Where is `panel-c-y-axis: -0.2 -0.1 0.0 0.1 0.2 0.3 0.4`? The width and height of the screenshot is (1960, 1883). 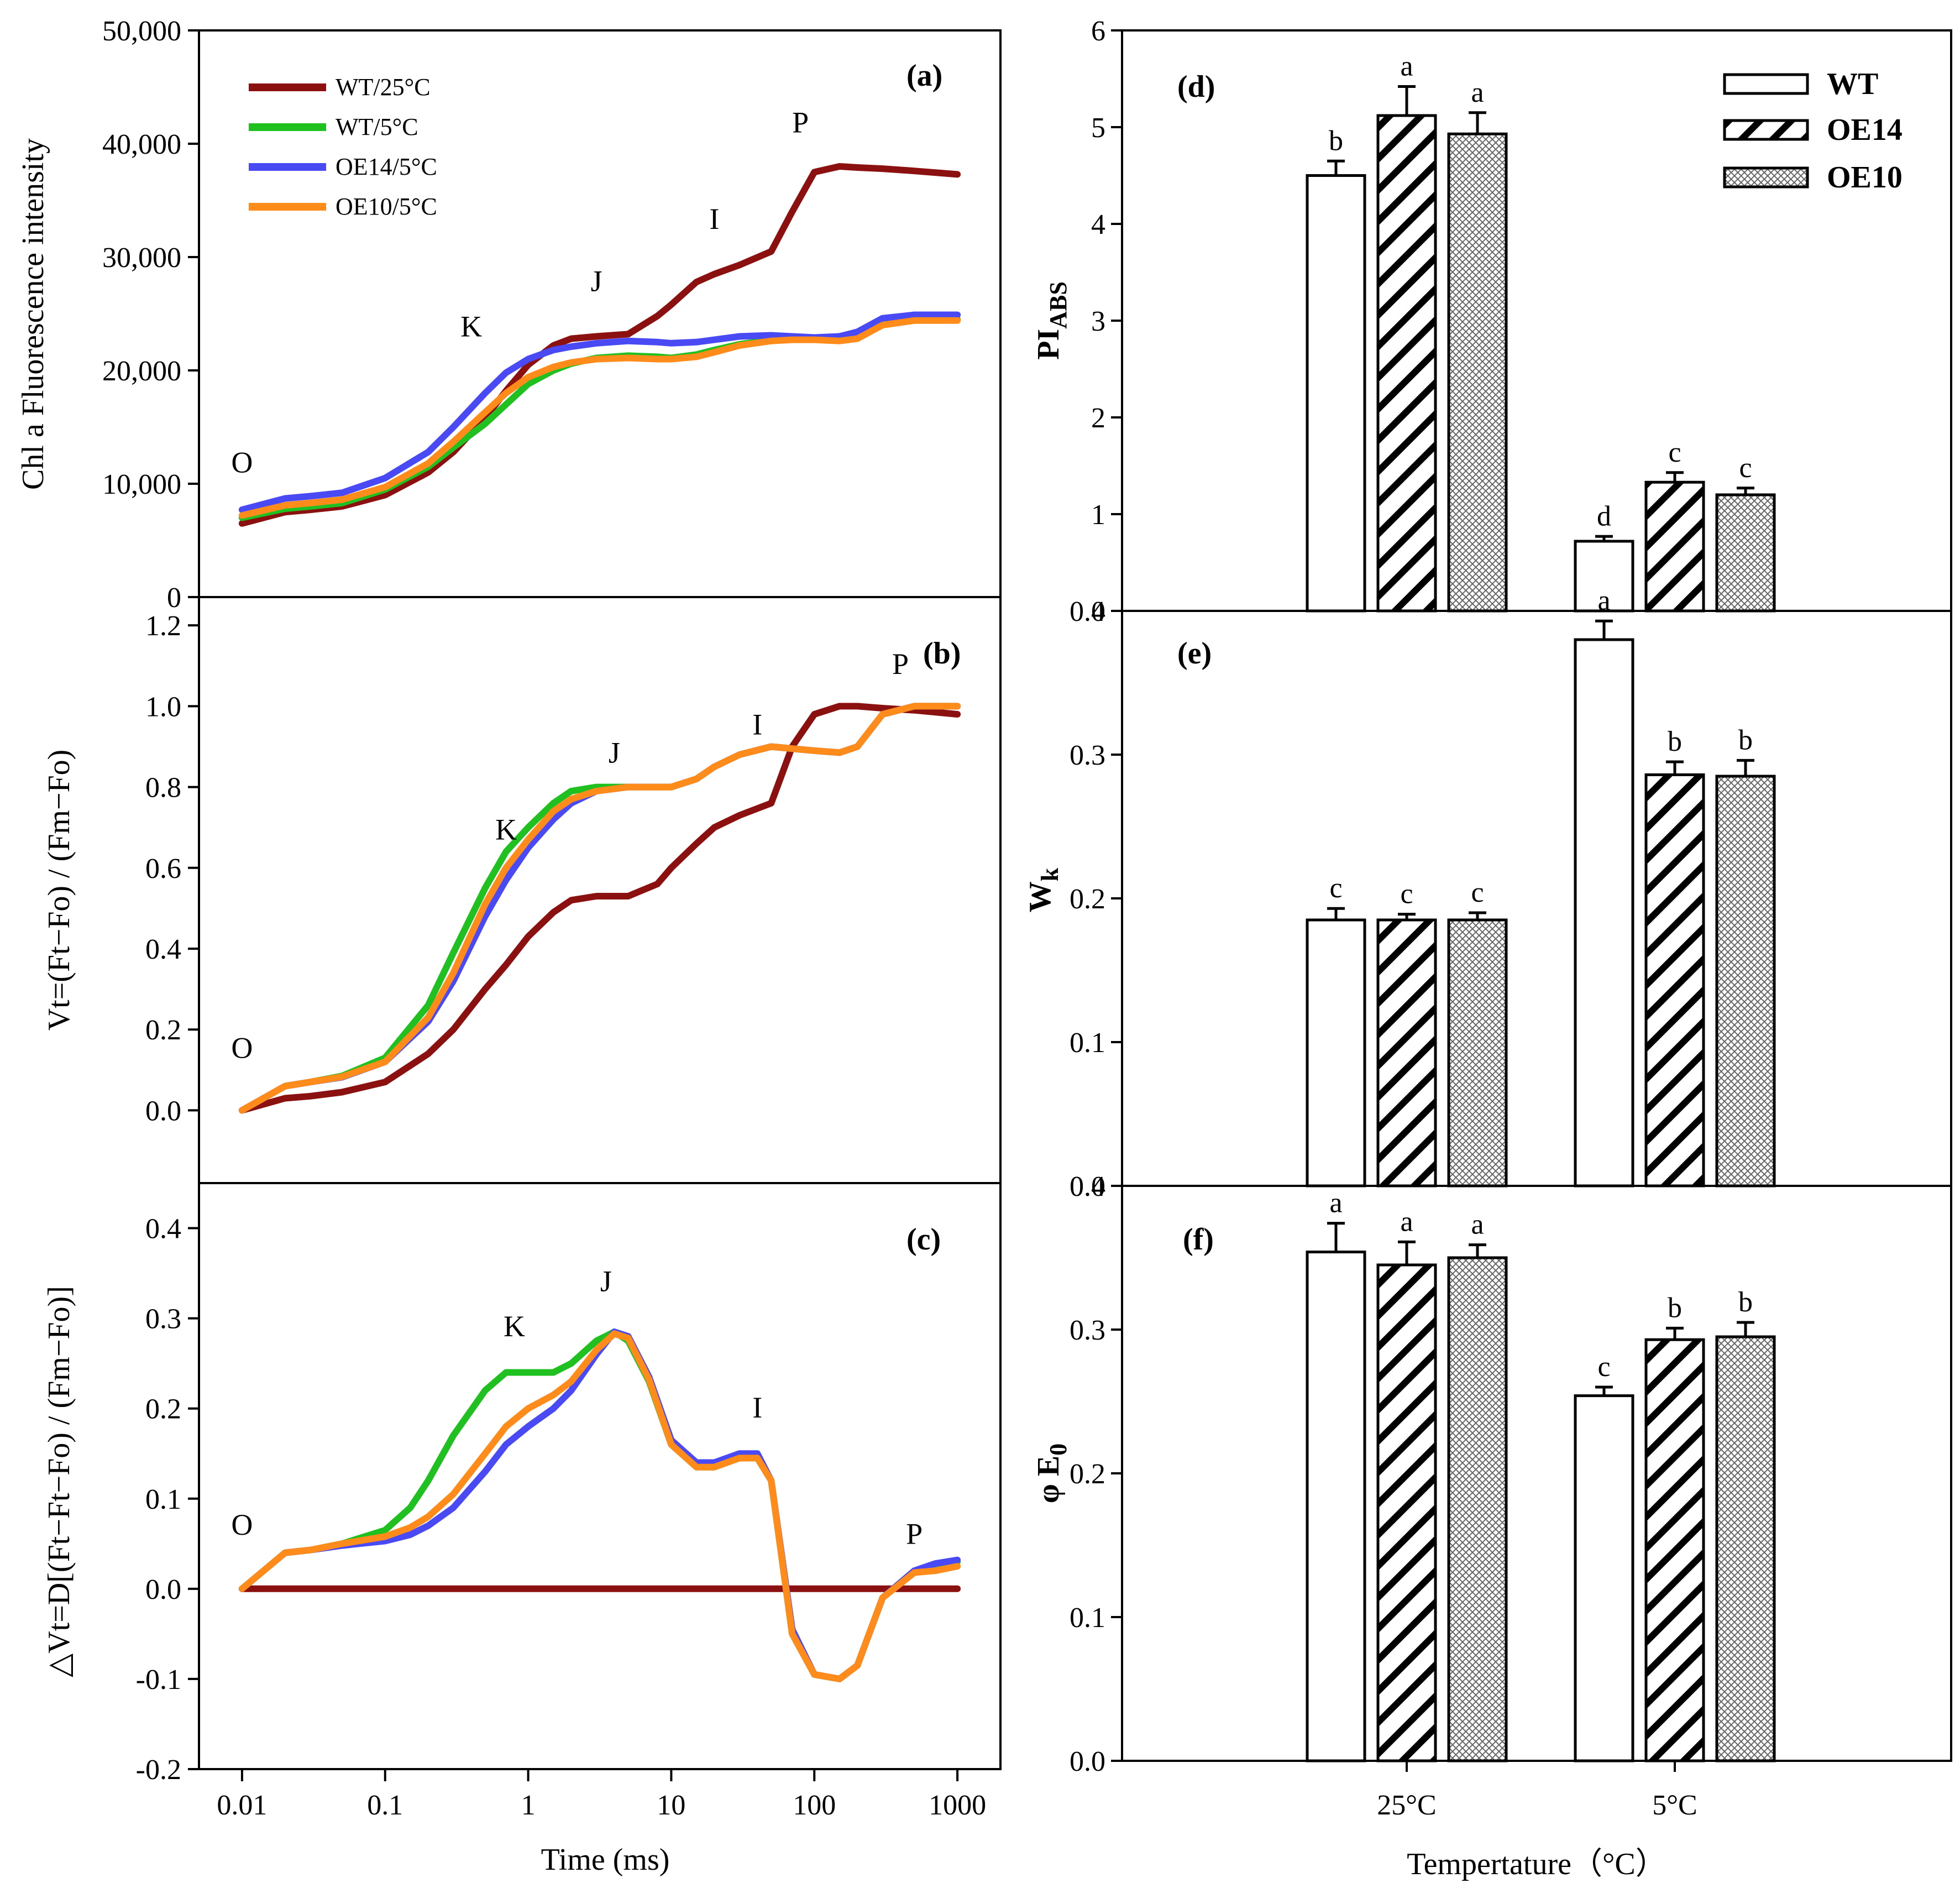
panel-c-y-axis: -0.2 -0.1 0.0 0.1 0.2 0.3 0.4 is located at coordinates (168, 1500).